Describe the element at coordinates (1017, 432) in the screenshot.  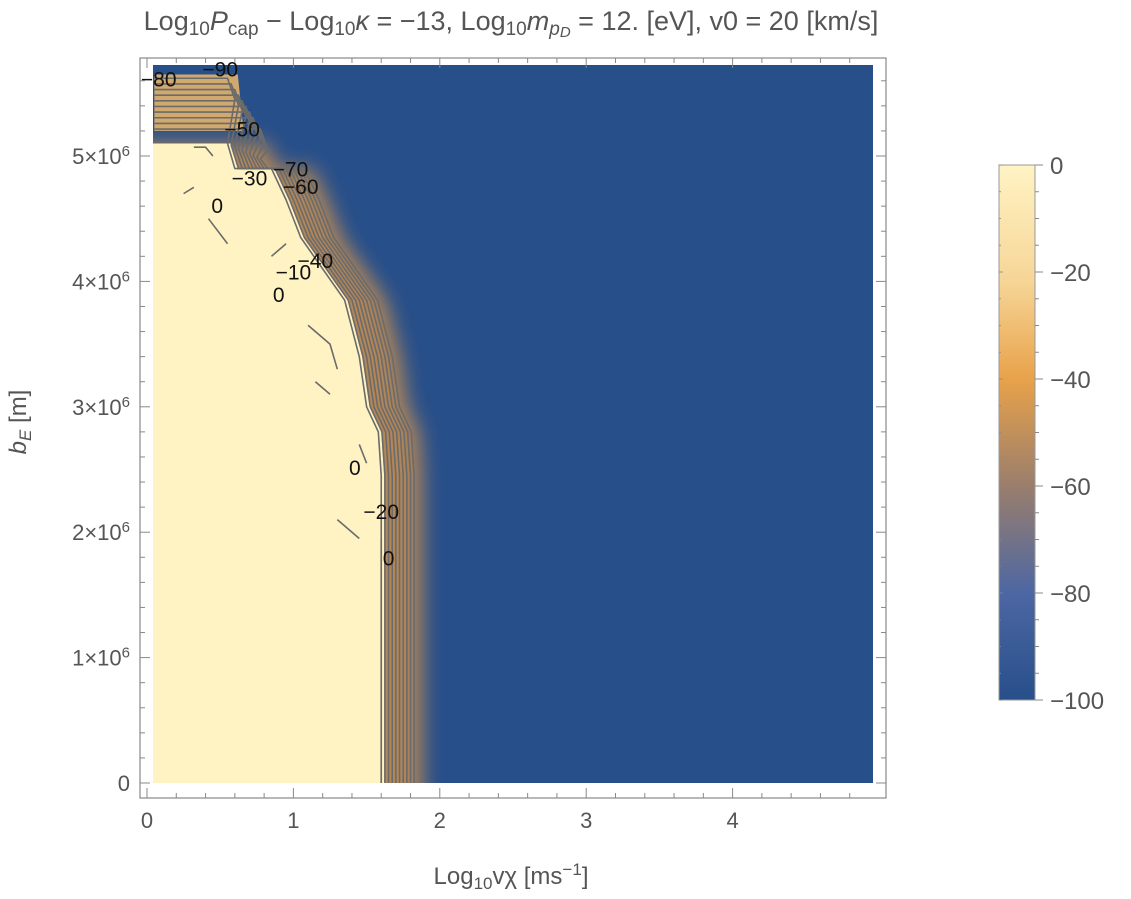
I see `colorbar-gradient` at that location.